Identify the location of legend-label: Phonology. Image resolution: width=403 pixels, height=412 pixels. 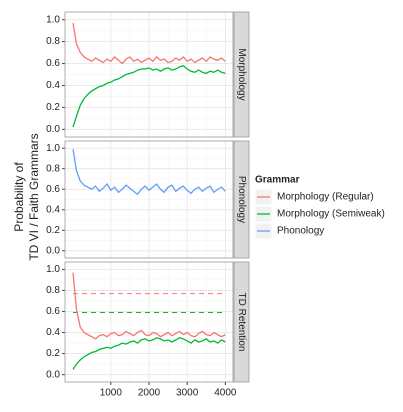
(300, 231).